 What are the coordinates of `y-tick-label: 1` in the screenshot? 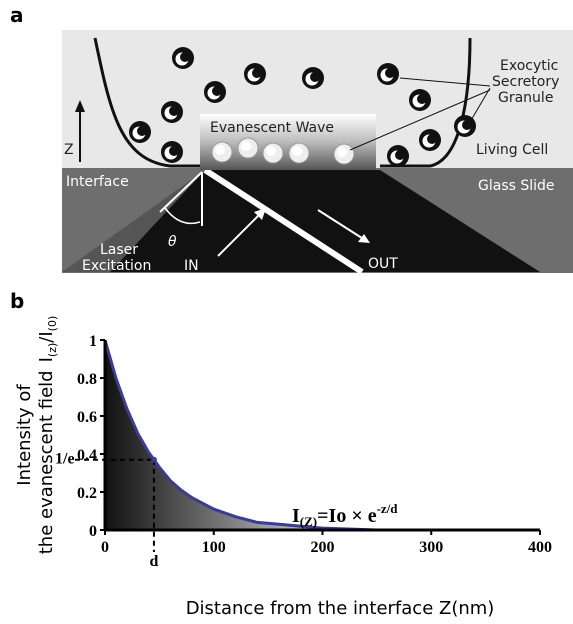 It's located at (93, 341).